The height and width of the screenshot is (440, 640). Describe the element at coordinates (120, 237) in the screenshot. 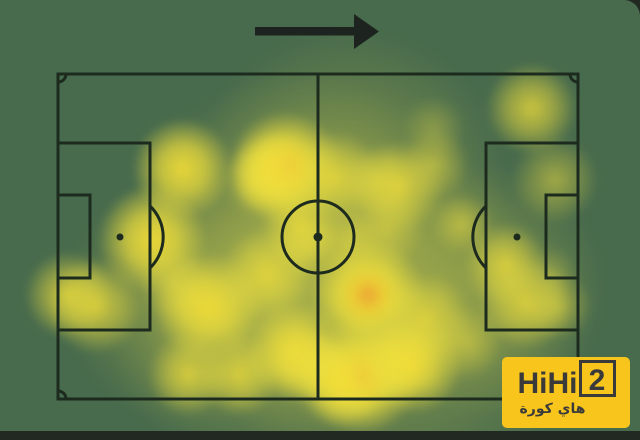

I see `penalty-spot-left` at that location.